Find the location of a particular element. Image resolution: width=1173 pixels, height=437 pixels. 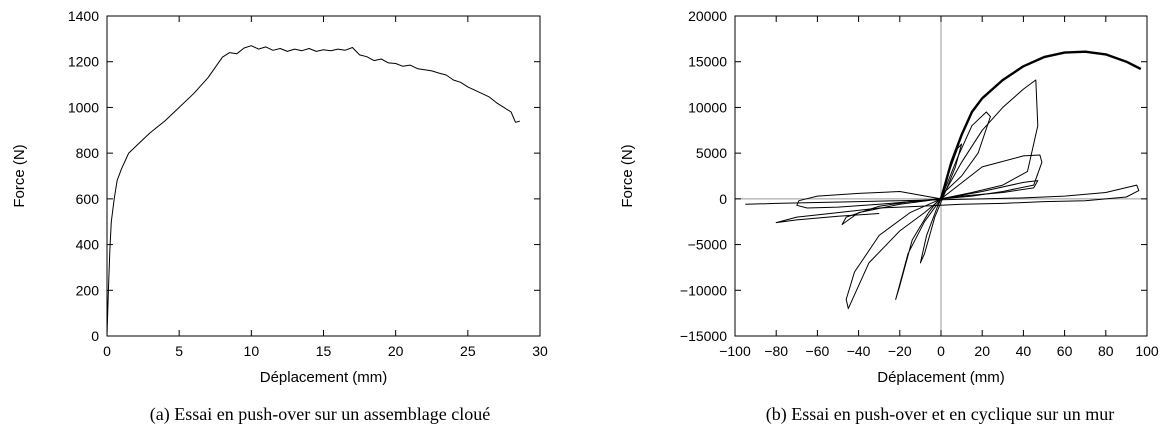

chart-b-ytick-label: −10000 is located at coordinates (703, 290).